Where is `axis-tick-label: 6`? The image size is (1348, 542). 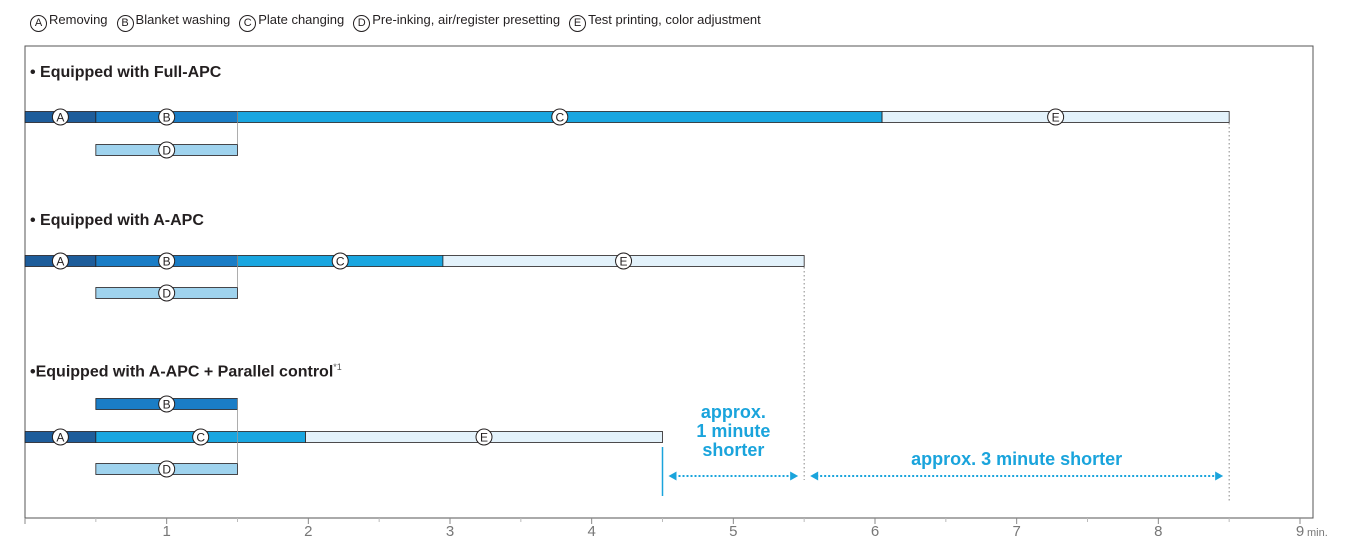 axis-tick-label: 6 is located at coordinates (875, 531).